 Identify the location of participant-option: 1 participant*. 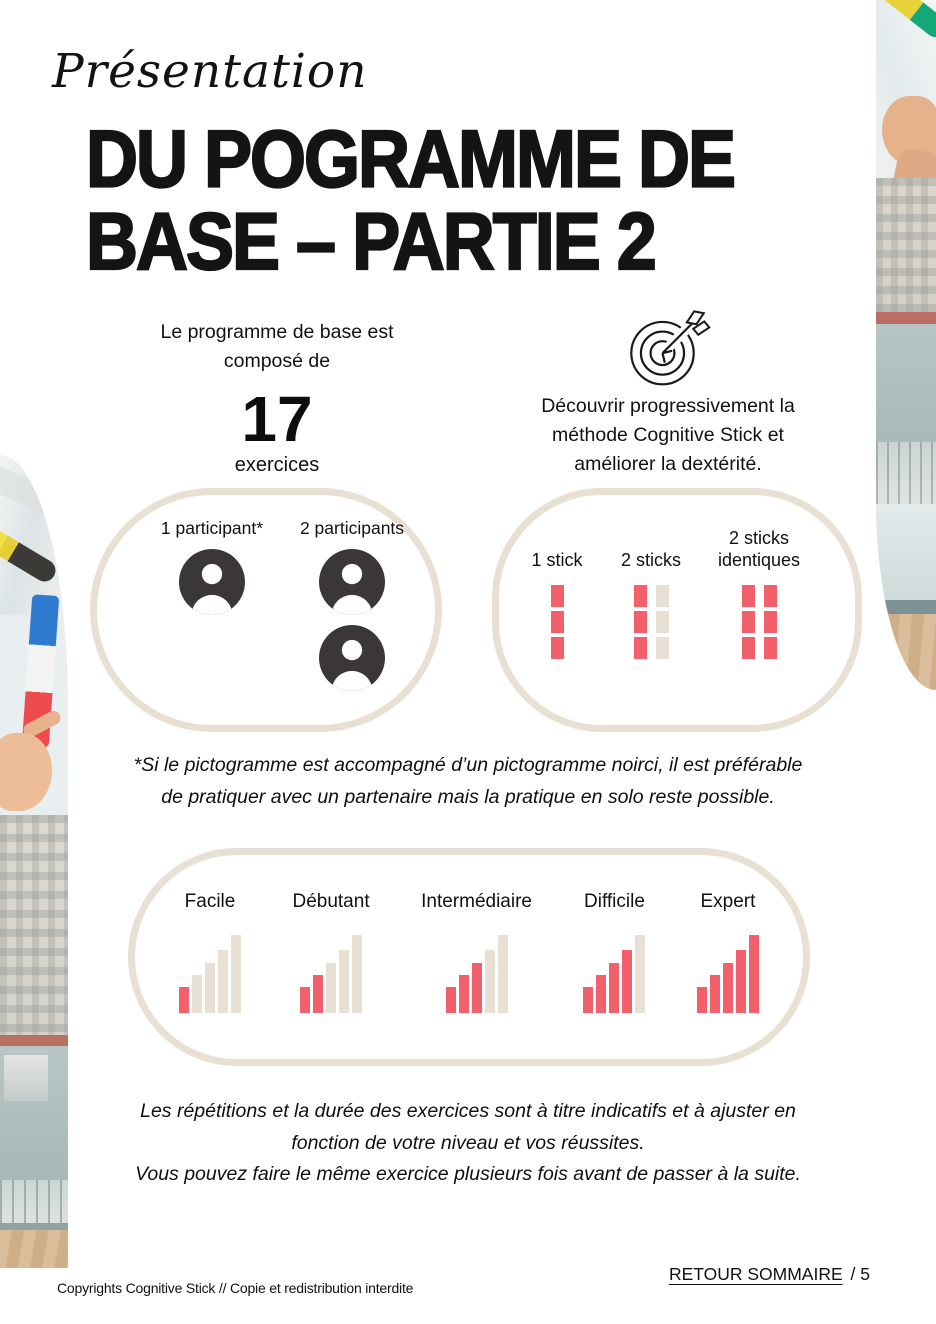
(212, 566).